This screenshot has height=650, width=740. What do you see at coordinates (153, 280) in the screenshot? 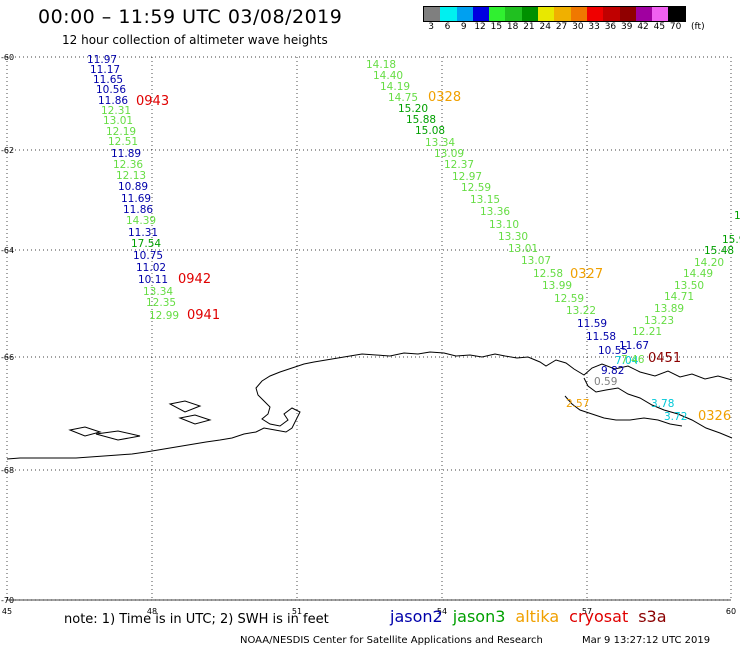
I see `wave-height-label: 10.11` at bounding box center [153, 280].